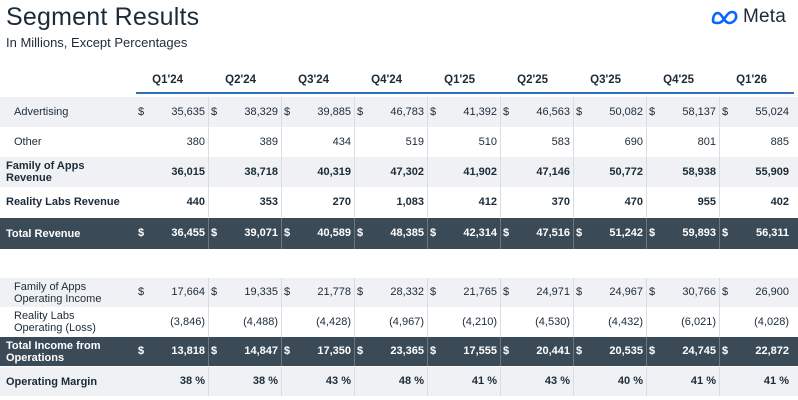 This screenshot has width=798, height=400. I want to click on table-cell: $24,745, so click(683, 351).